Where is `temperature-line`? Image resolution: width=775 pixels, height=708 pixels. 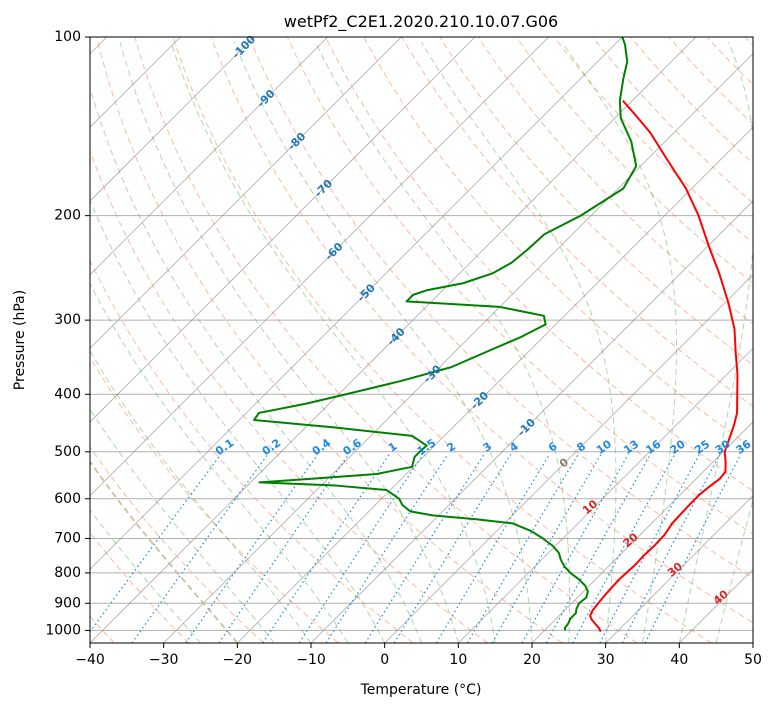
temperature-line is located at coordinates (664, 366).